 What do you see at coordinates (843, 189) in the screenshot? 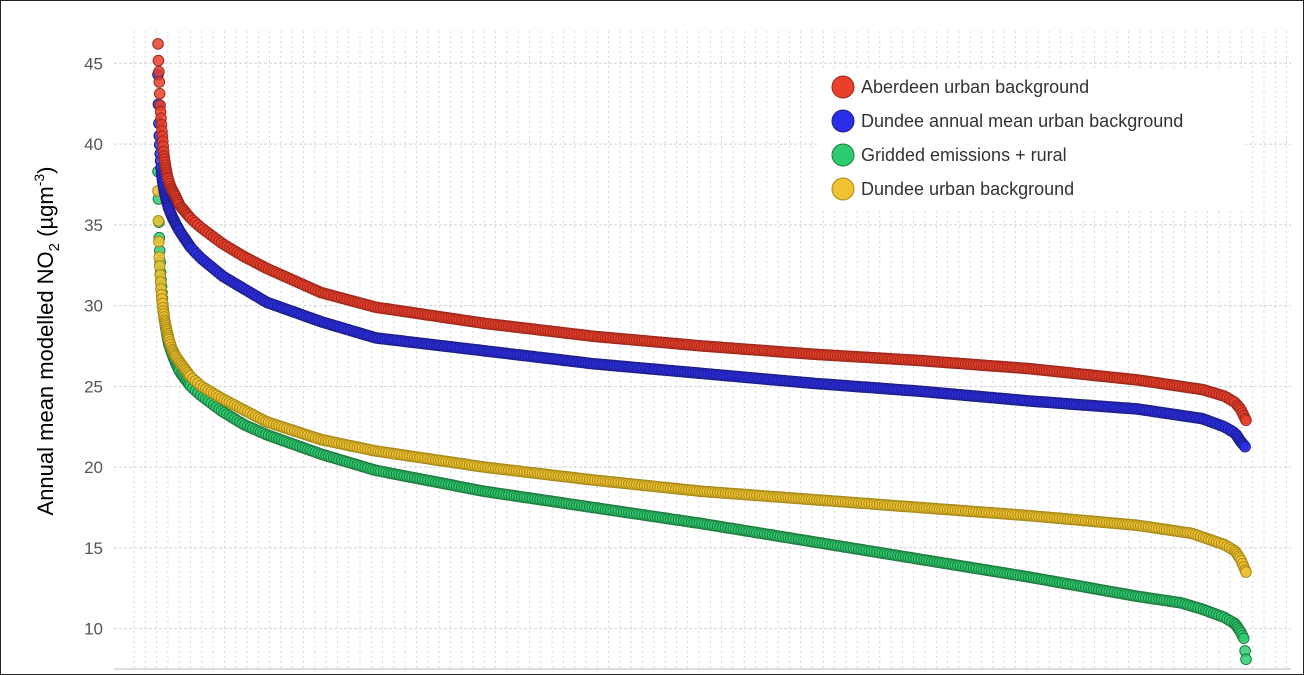
I see `legend-marker-dundee_ub` at bounding box center [843, 189].